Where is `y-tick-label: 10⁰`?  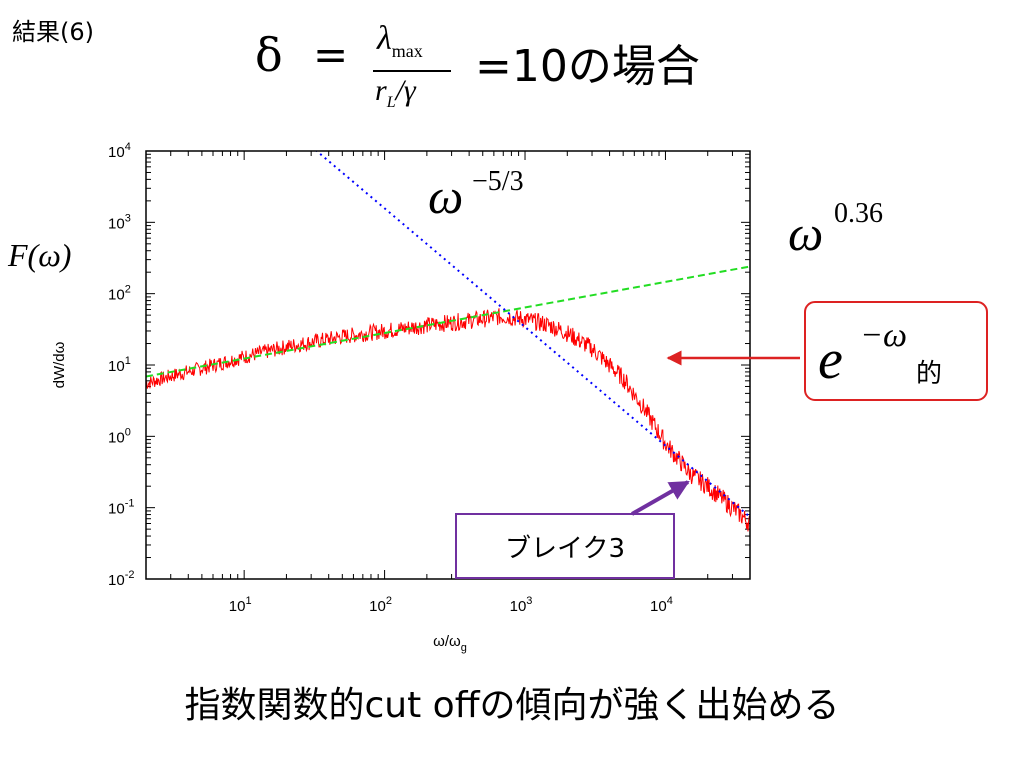 y-tick-label: 10⁰ is located at coordinates (119, 436).